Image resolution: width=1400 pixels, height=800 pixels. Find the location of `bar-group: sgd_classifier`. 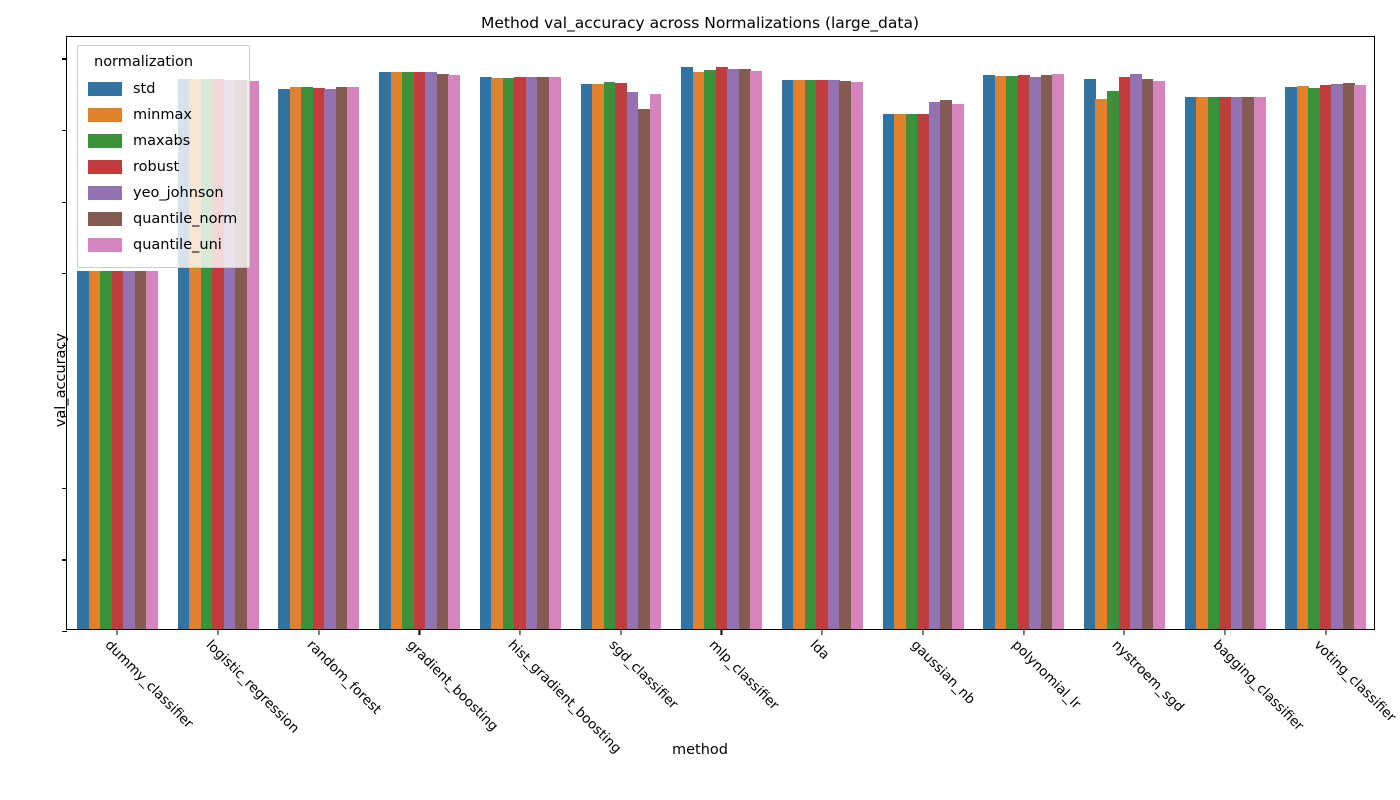

bar-group: sgd_classifier is located at coordinates (625, 374).